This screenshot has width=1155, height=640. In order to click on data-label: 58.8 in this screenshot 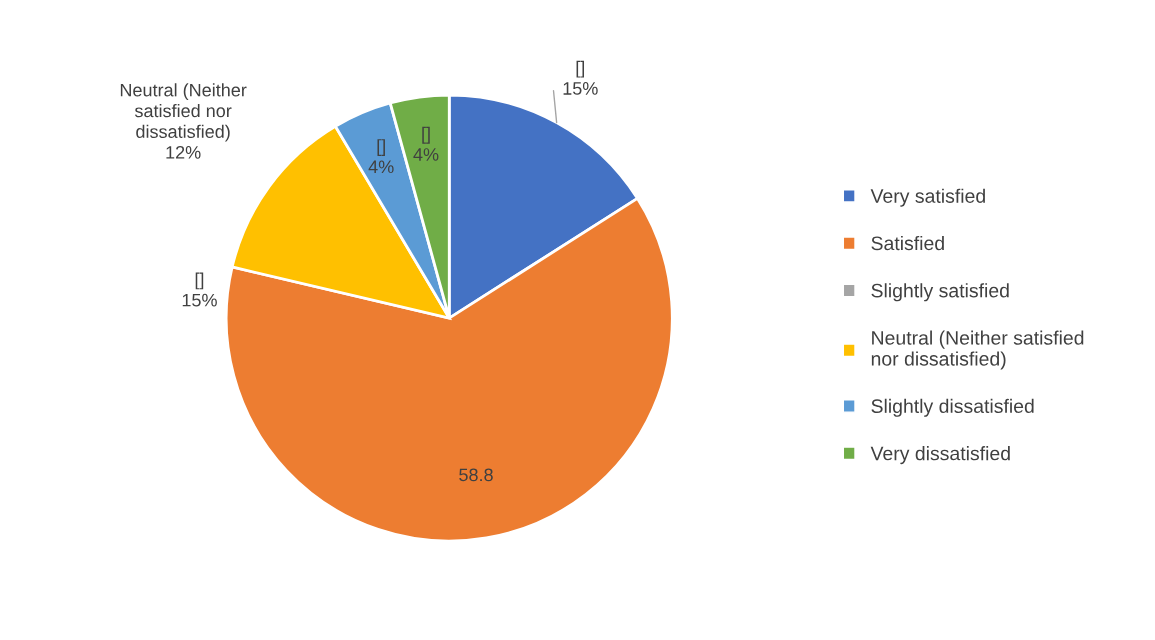, I will do `click(476, 475)`.